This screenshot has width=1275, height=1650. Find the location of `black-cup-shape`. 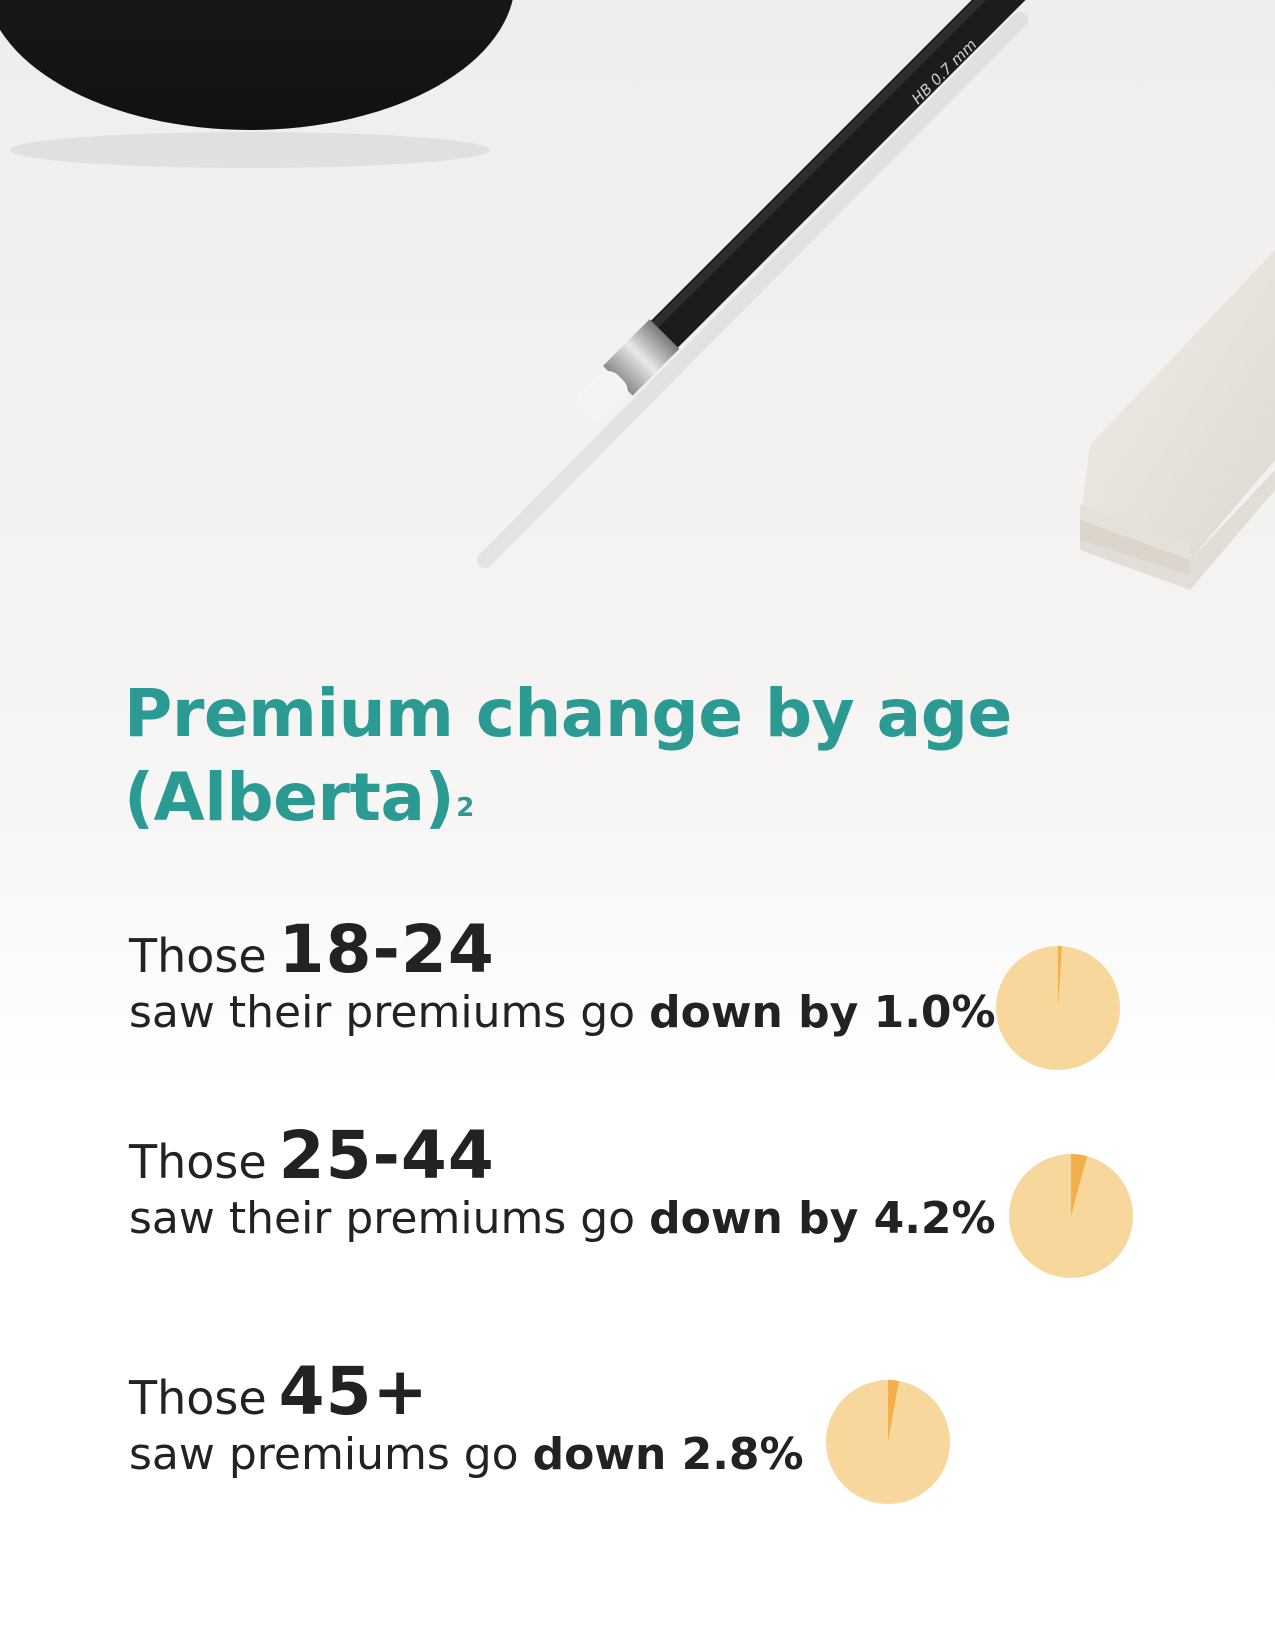

black-cup-shape is located at coordinates (256, 65).